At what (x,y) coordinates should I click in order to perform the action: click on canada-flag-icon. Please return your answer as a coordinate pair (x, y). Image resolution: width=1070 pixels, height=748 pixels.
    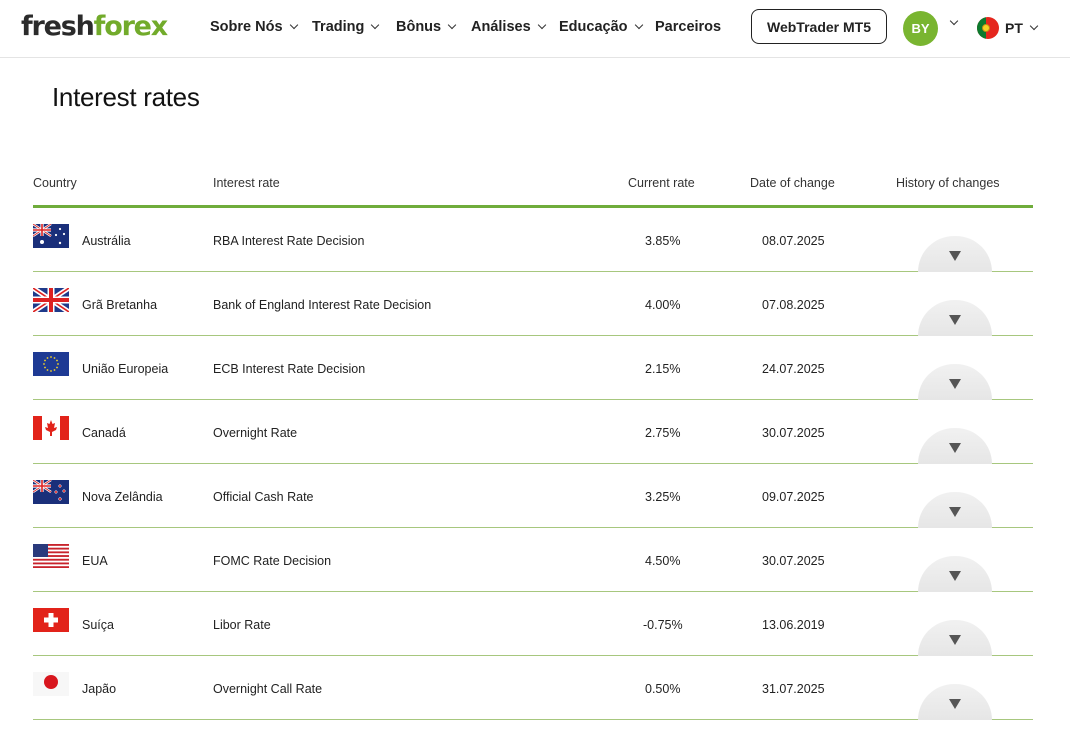
    Looking at the image, I should click on (51, 428).